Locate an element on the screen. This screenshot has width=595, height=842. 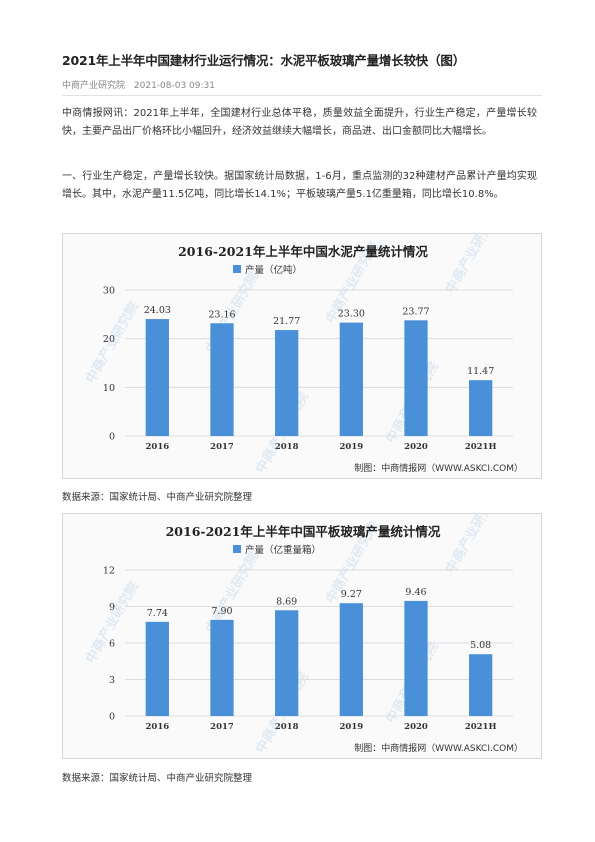
y-tick-label: 3 is located at coordinates (112, 680).